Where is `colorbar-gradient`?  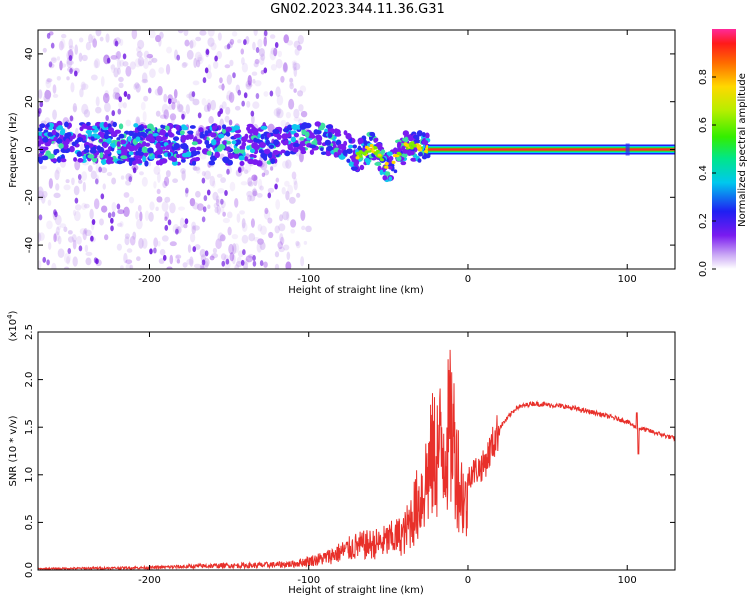
colorbar-gradient is located at coordinates (724, 149).